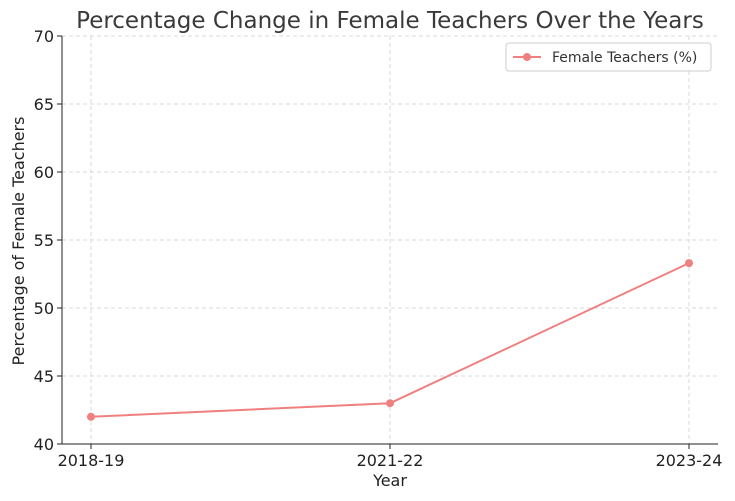 This screenshot has height=501, width=735. I want to click on x-tick-label: 2018-19, so click(91, 460).